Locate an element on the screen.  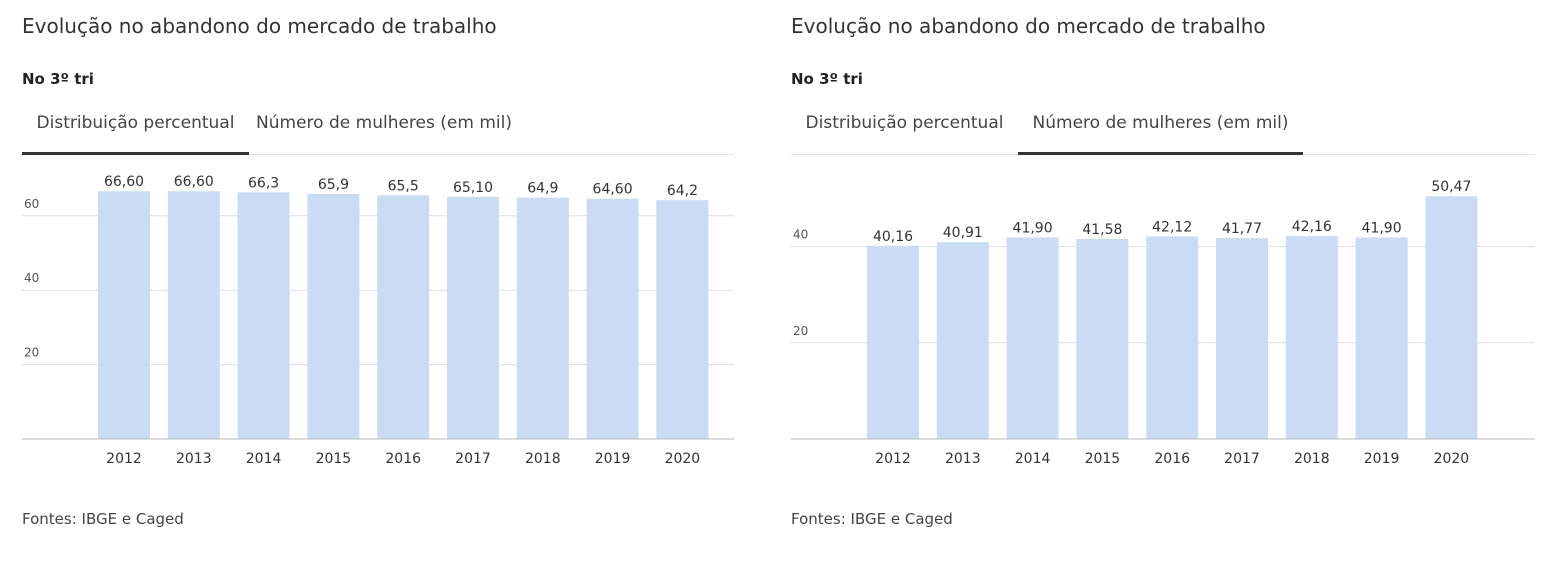
data-label: 64,60 is located at coordinates (613, 190).